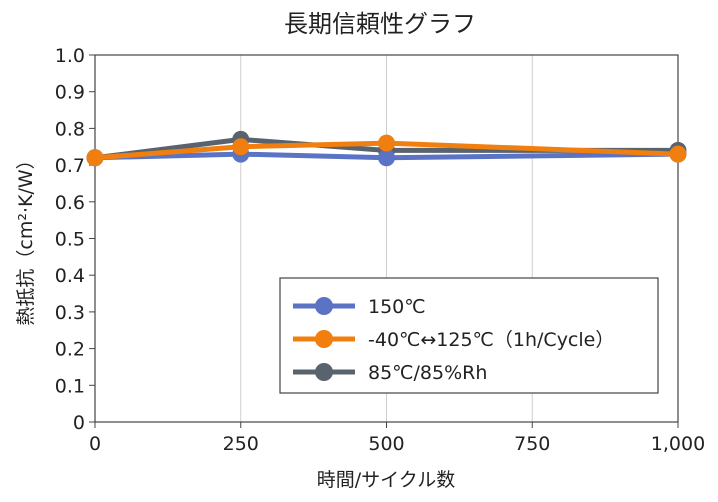 The height and width of the screenshot is (502, 718). Describe the element at coordinates (70, 313) in the screenshot. I see `y-tick-label: 0.3` at that location.